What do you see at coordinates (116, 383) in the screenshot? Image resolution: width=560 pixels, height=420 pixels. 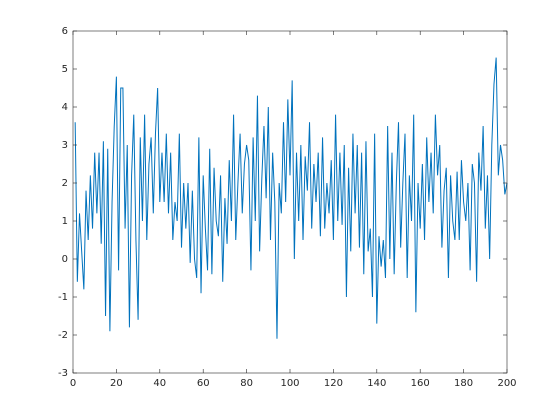 I see `x-tick-label: 20` at bounding box center [116, 383].